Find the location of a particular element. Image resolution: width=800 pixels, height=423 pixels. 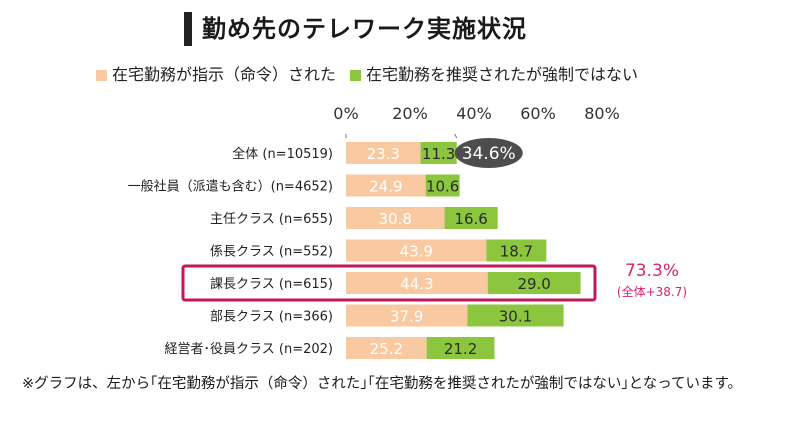

data-label: 10.6 is located at coordinates (442, 187).